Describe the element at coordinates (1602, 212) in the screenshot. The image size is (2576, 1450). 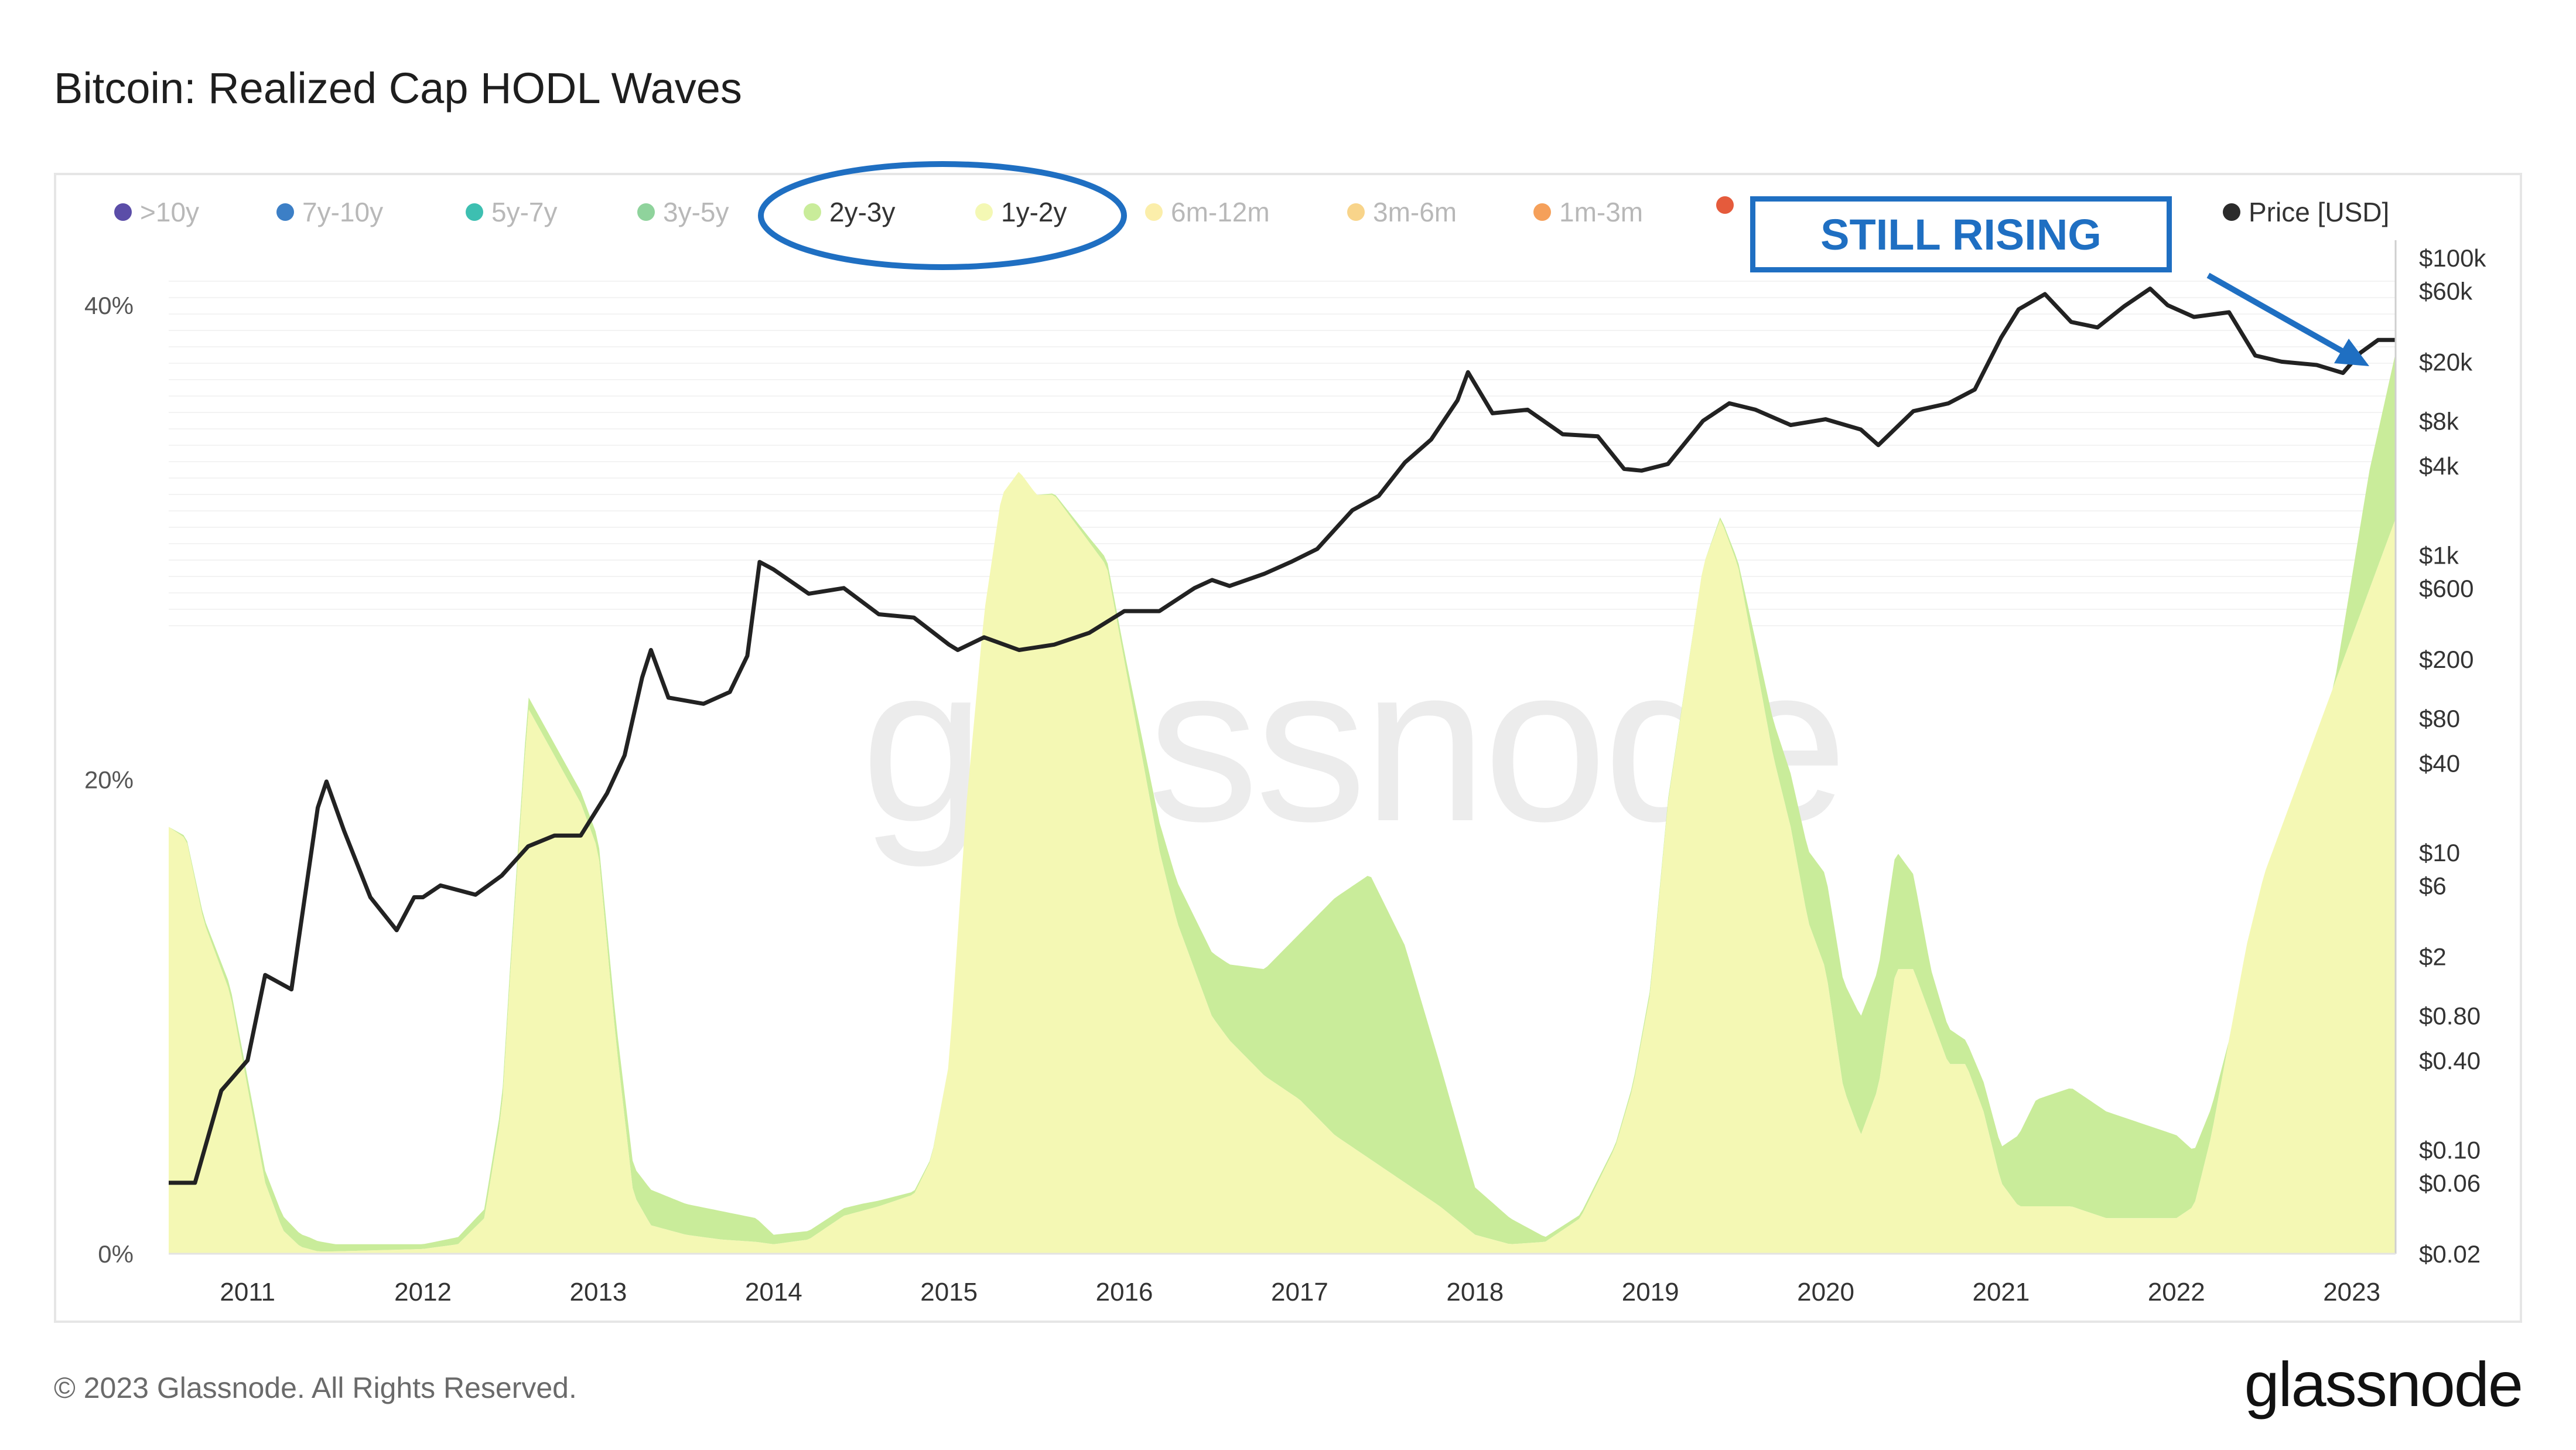
I see `legend-label: 1m-3m` at that location.